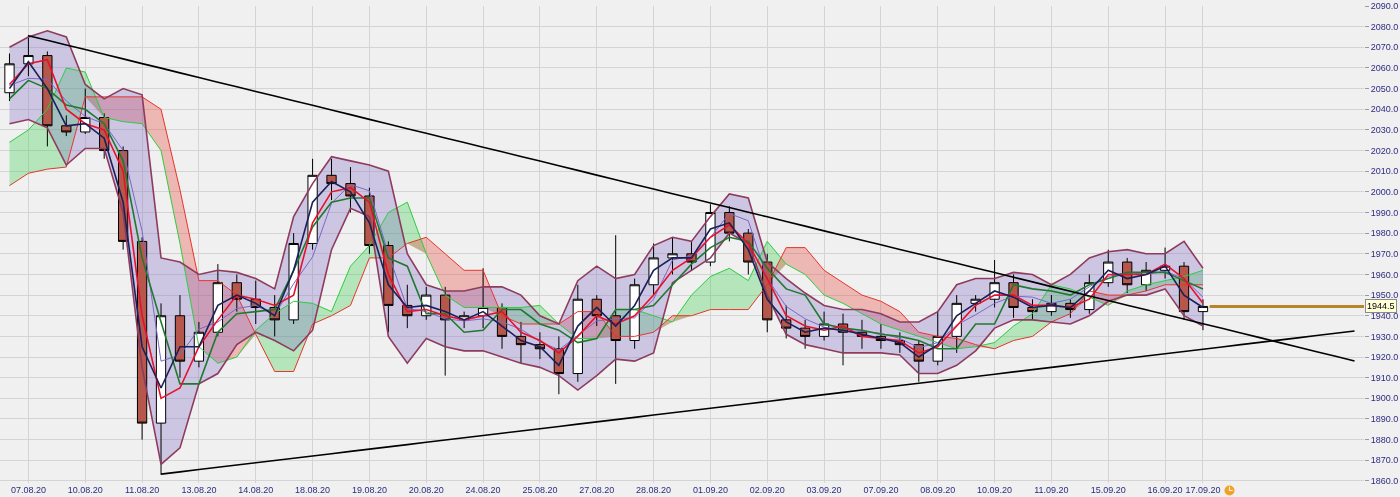  I want to click on y-tick-label: 2080.0, so click(1384, 26).